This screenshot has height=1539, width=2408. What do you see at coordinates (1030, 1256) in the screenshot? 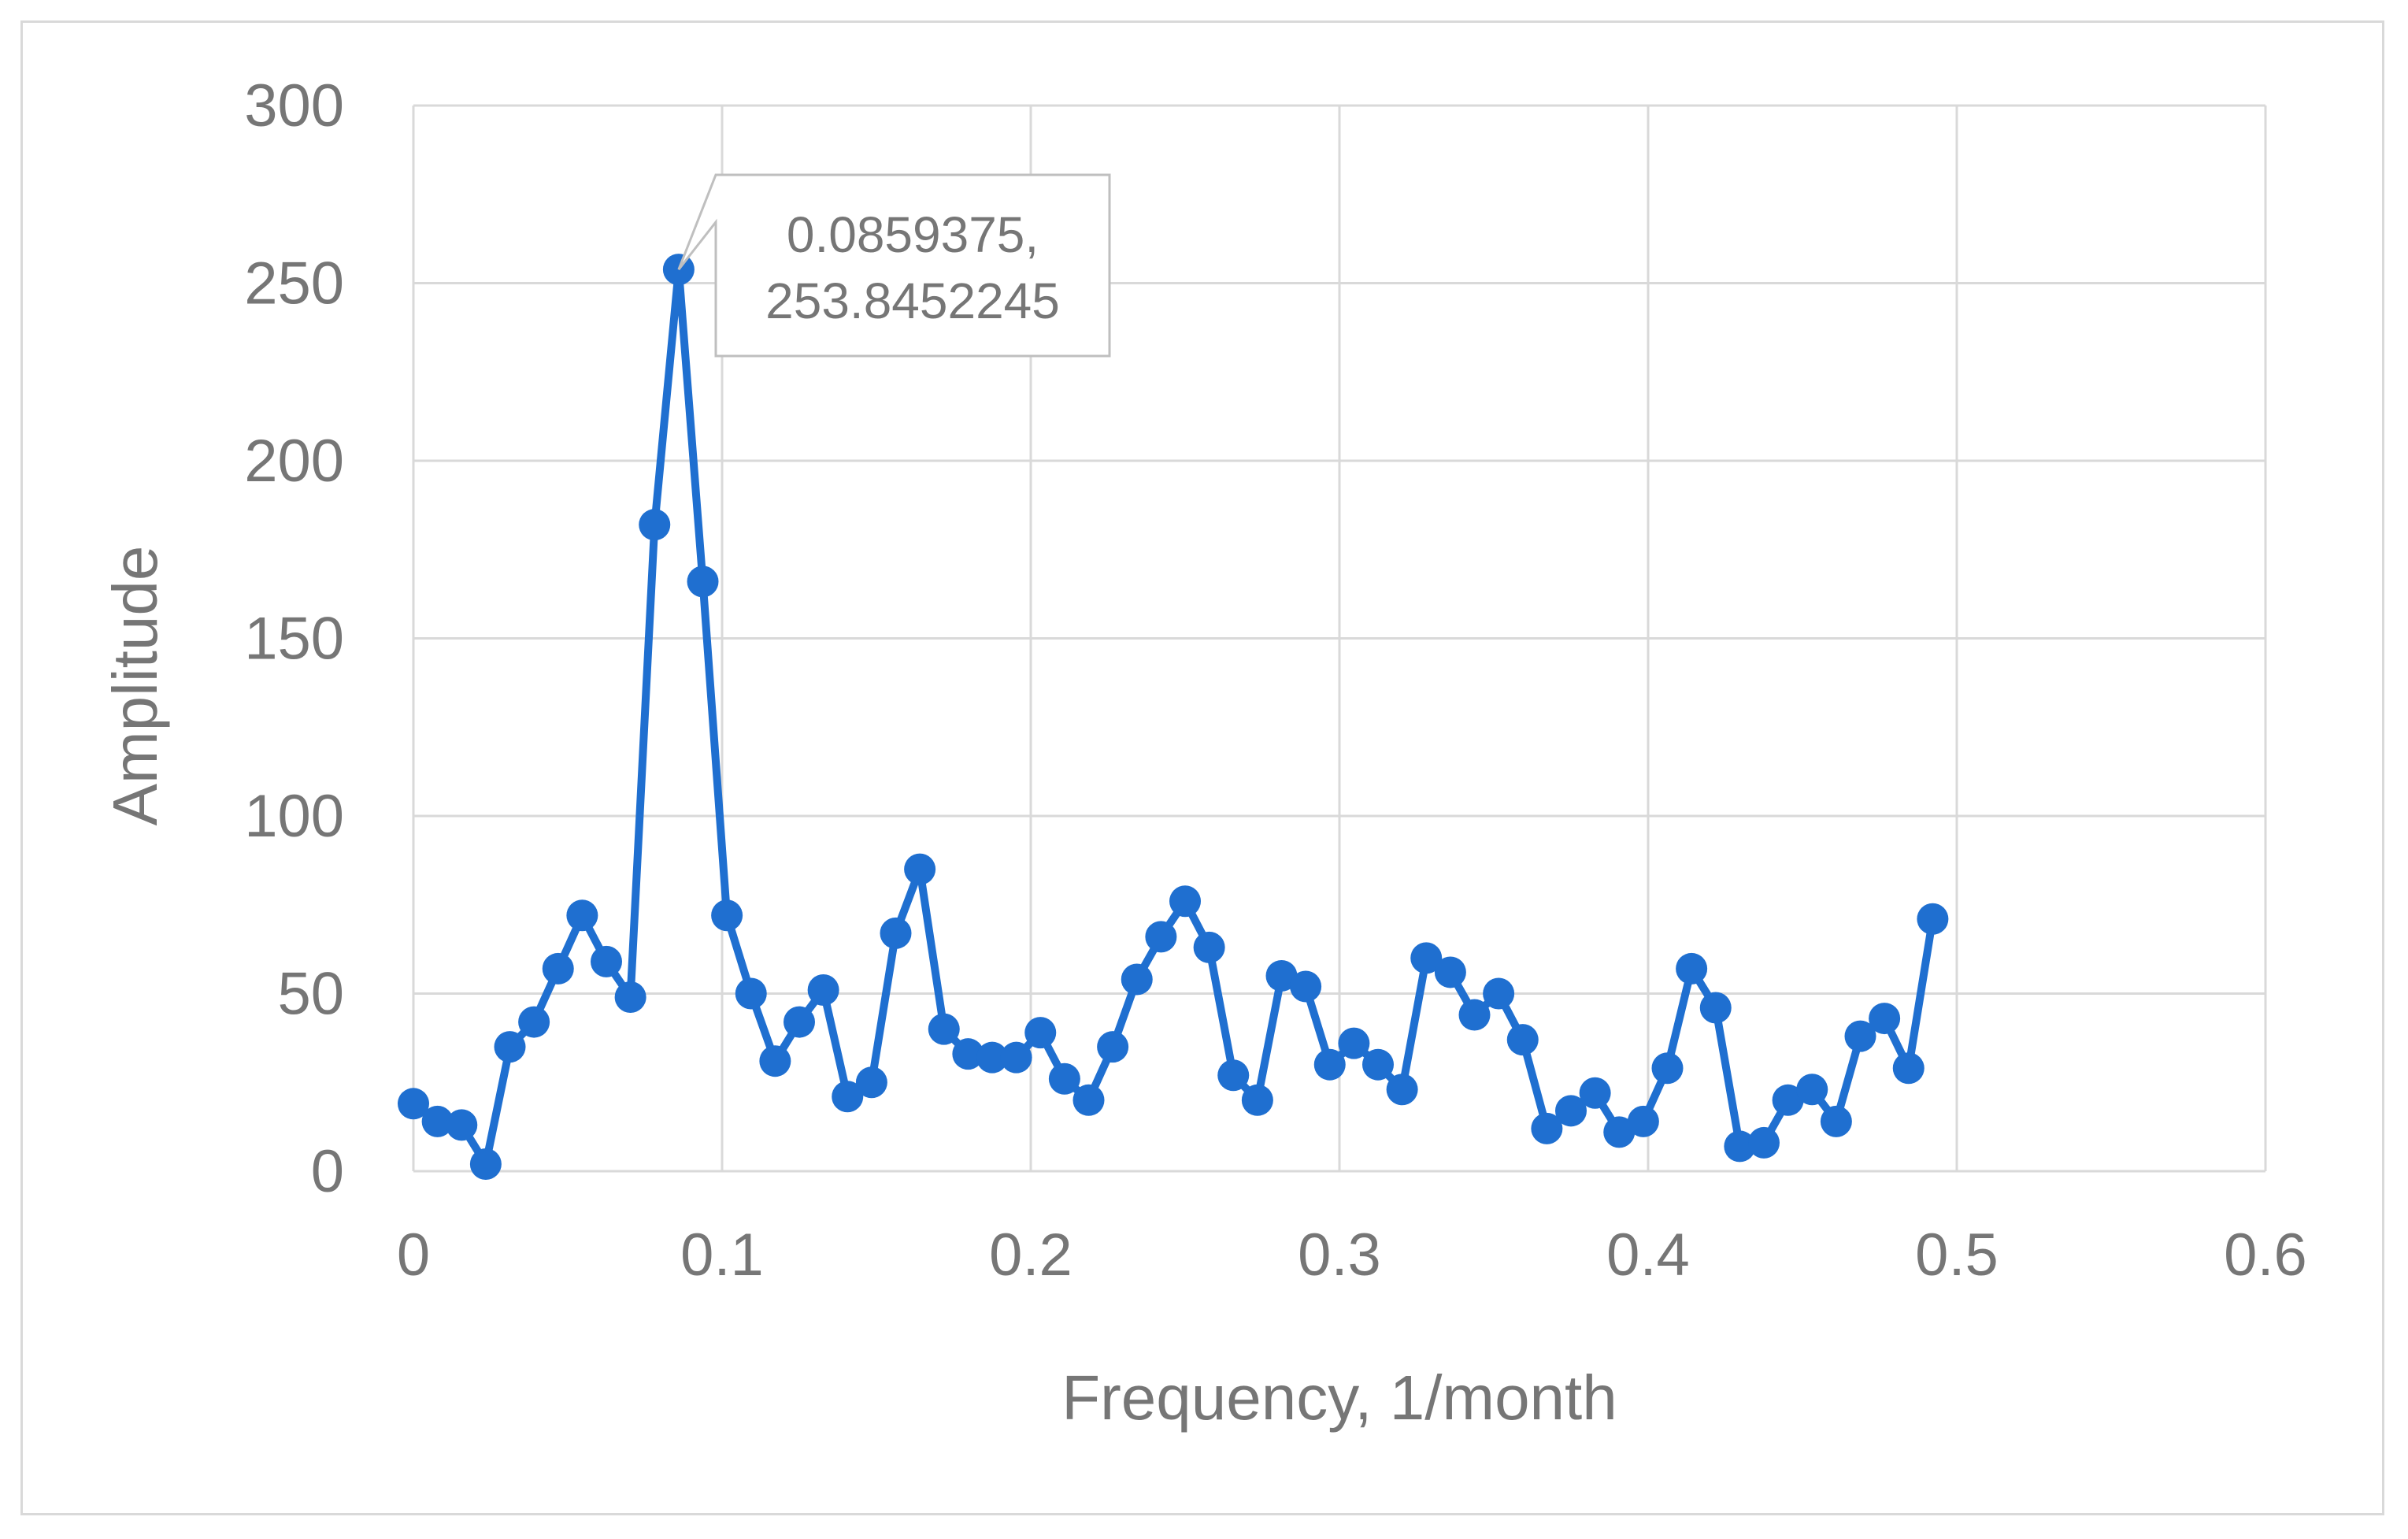
I see `x-tick-label: 0.2` at bounding box center [1030, 1256].